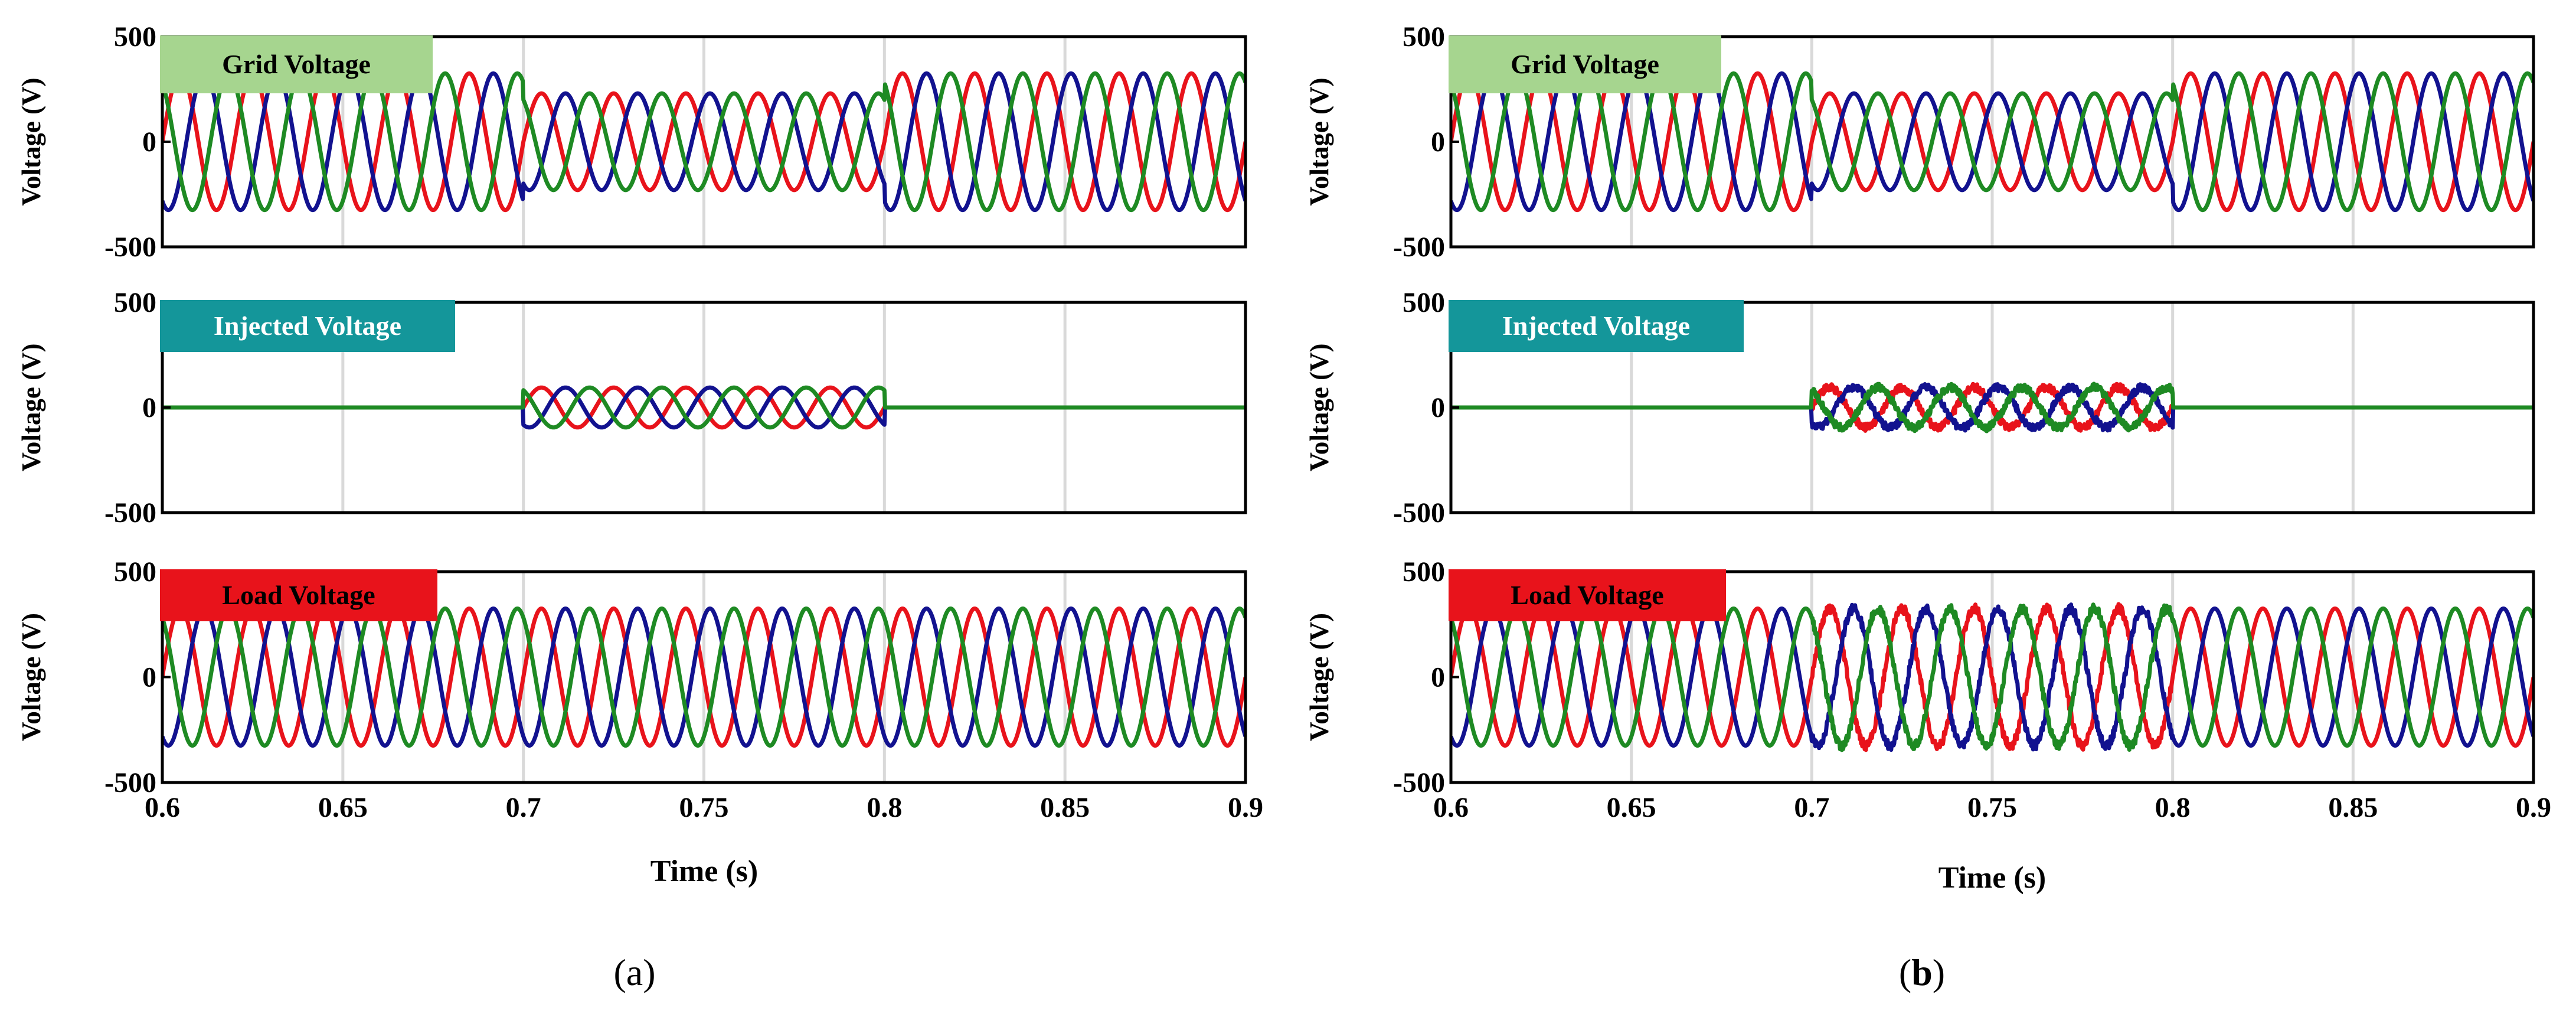 The width and height of the screenshot is (2576, 1014). What do you see at coordinates (634, 972) in the screenshot?
I see `subfigure-label-a: (a)` at bounding box center [634, 972].